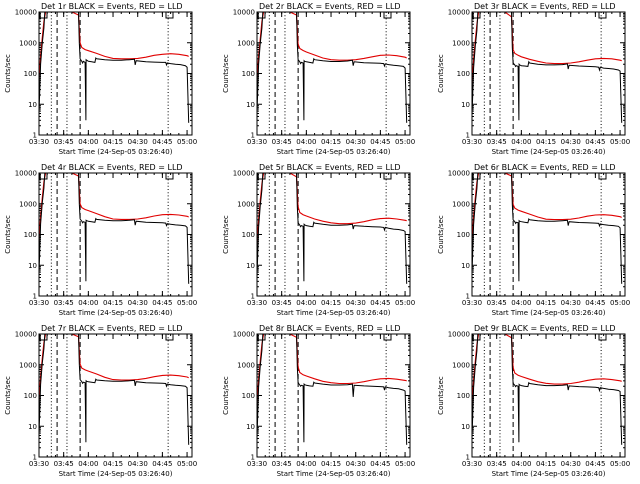 The image size is (640, 484). What do you see at coordinates (545, 328) in the screenshot?
I see `panel-title: Det 9r BLACK = Events, RED = LLD` at bounding box center [545, 328].